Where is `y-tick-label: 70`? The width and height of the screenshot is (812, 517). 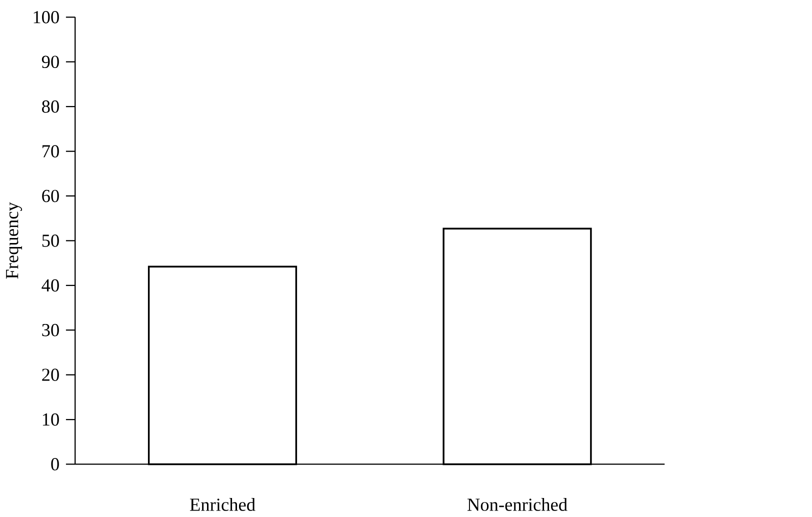
y-tick-label: 70 is located at coordinates (50, 151).